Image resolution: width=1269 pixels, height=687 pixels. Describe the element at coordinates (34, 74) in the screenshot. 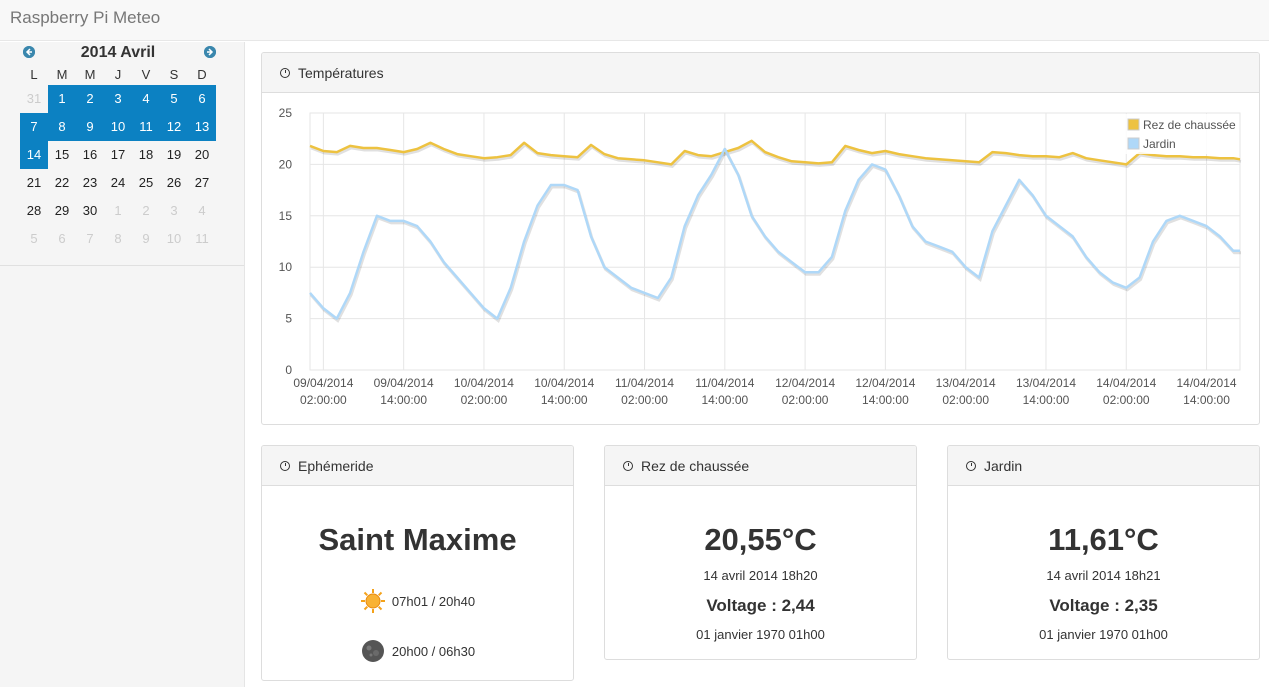

I see `calendar-weekday: L` at that location.